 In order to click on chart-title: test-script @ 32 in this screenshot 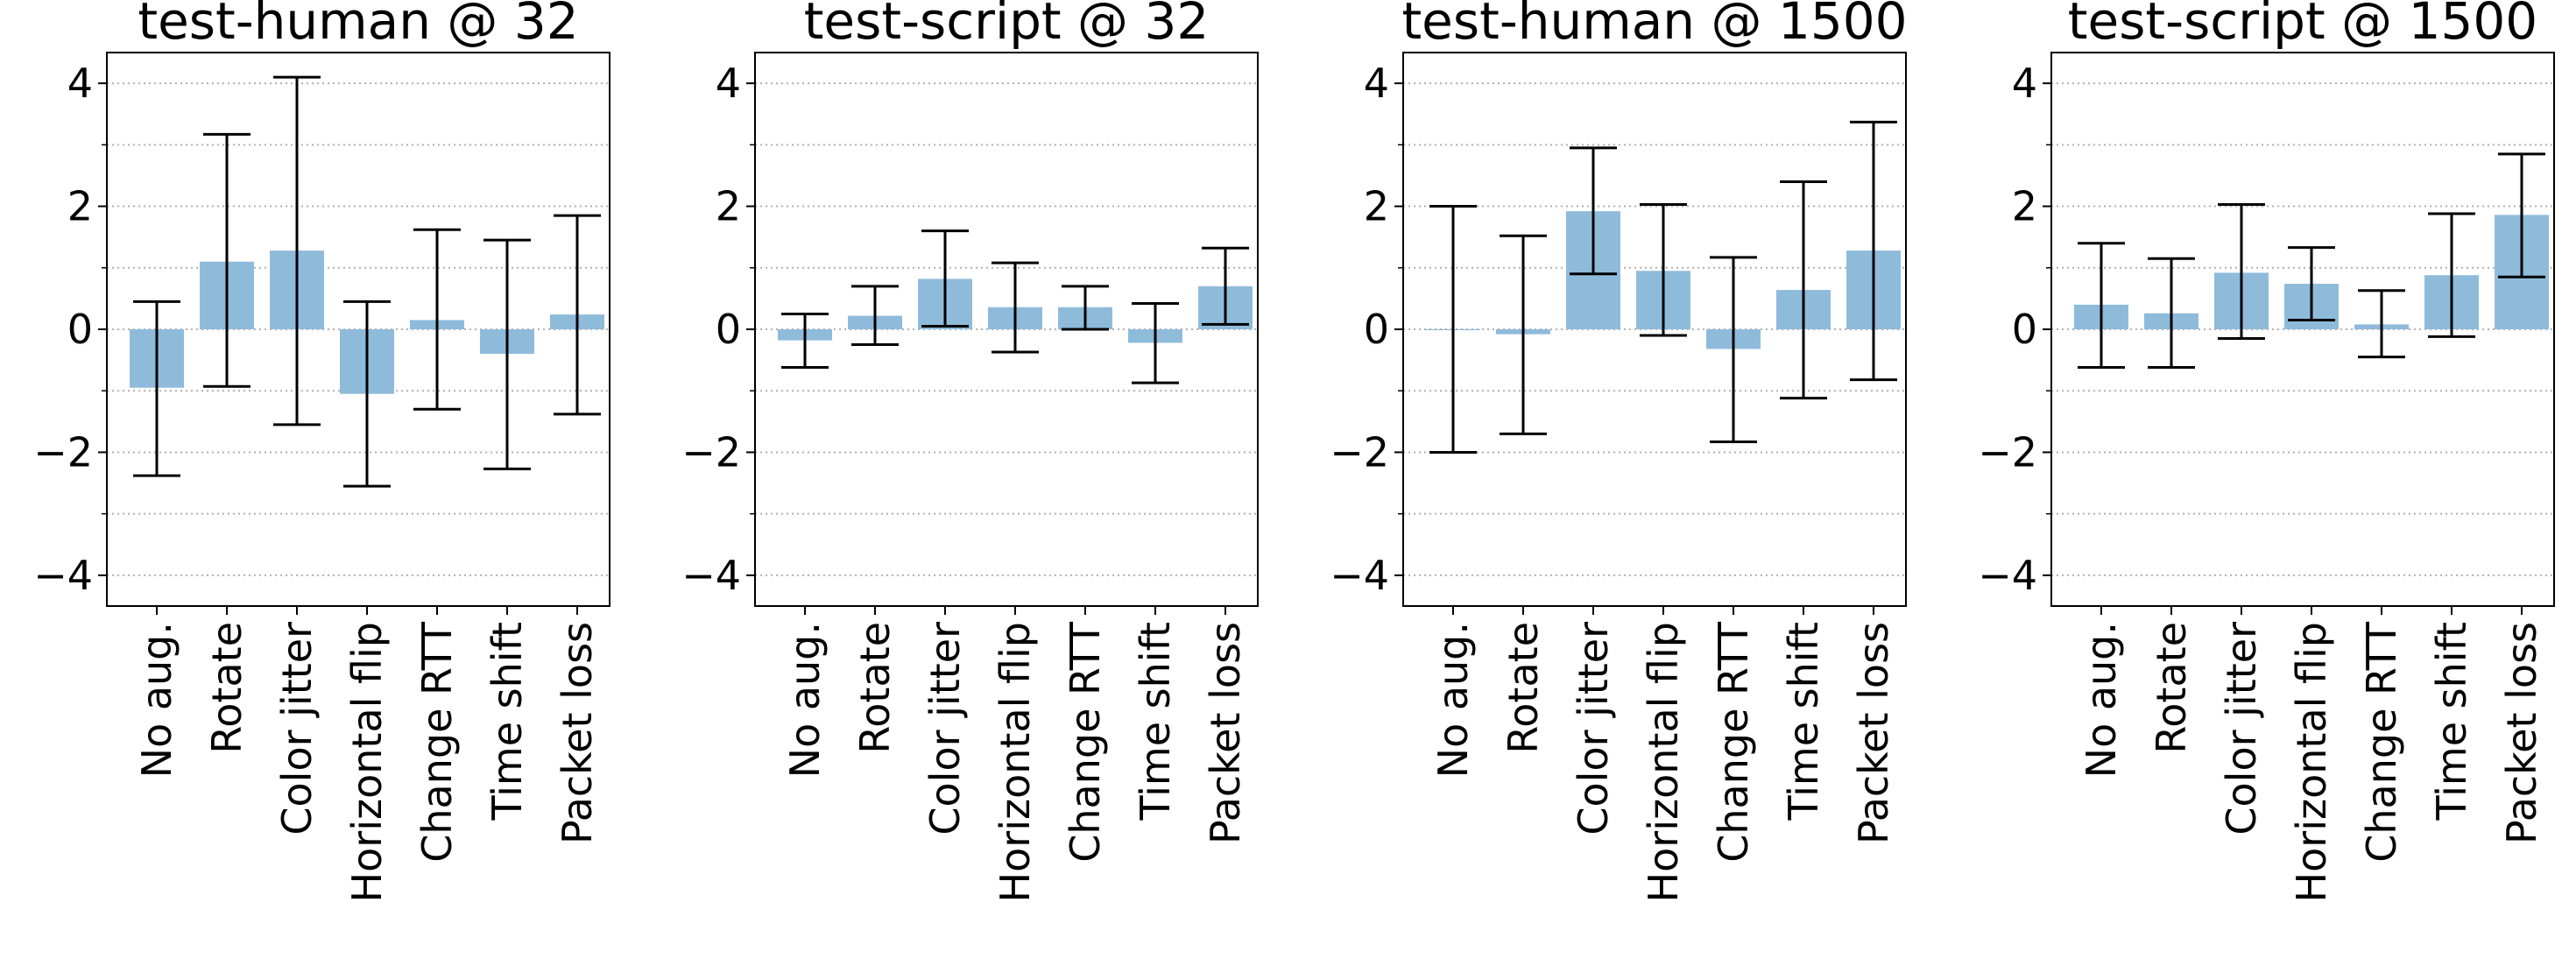, I will do `click(1007, 26)`.